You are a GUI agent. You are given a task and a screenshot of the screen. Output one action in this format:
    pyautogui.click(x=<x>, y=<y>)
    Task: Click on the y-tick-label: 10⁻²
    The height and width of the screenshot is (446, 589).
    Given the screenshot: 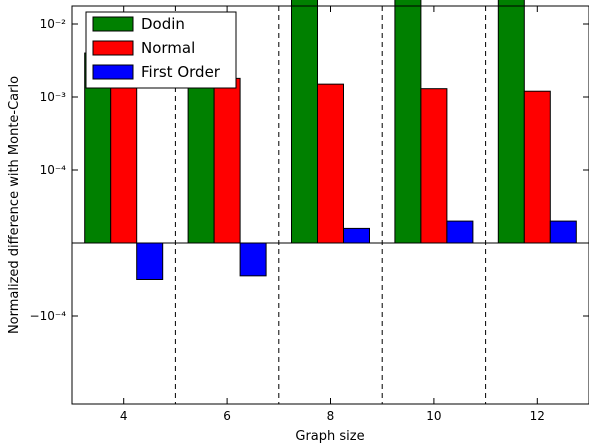 What is the action you would take?
    pyautogui.click(x=53, y=24)
    